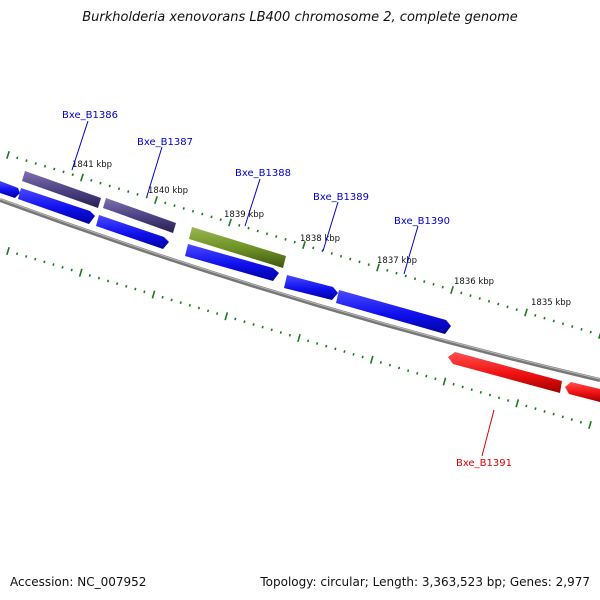  Describe the element at coordinates (484, 463) in the screenshot. I see `gene-label-bxe-b1391: Bxe_B1391` at that location.